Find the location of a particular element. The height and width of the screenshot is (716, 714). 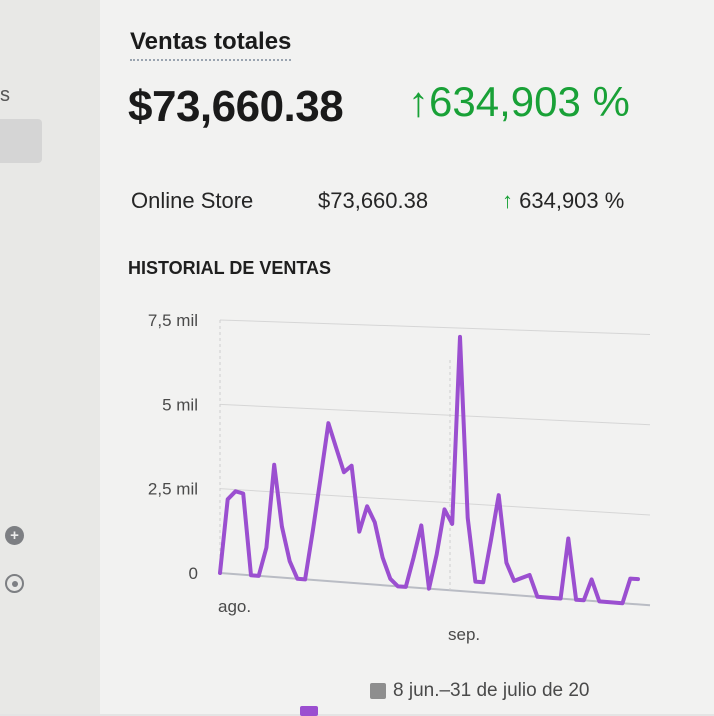

y-tick-label: 0 is located at coordinates (193, 573).